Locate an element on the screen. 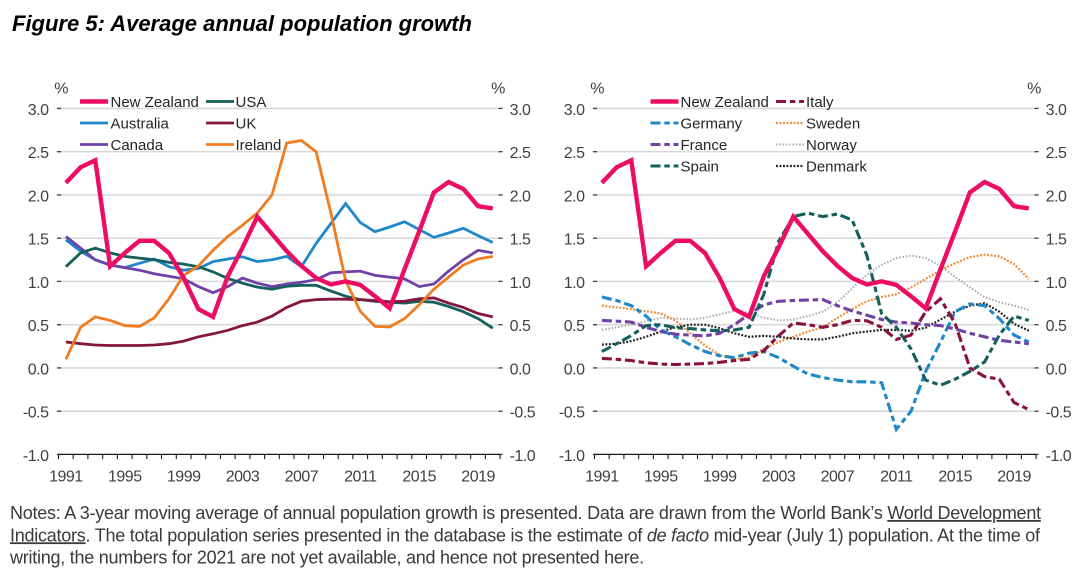 This screenshot has width=1091, height=579. svg-text: UK is located at coordinates (246, 123).